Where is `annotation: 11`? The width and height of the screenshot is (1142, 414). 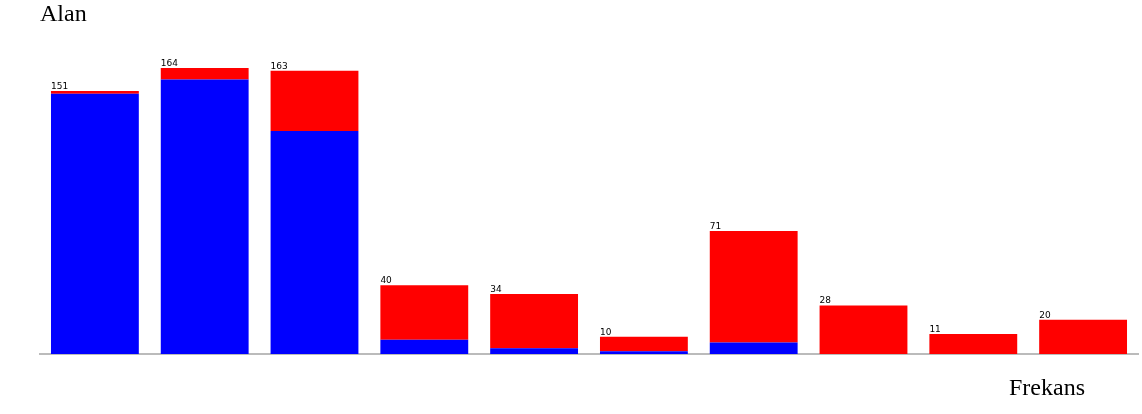 annotation: 11 is located at coordinates (935, 328).